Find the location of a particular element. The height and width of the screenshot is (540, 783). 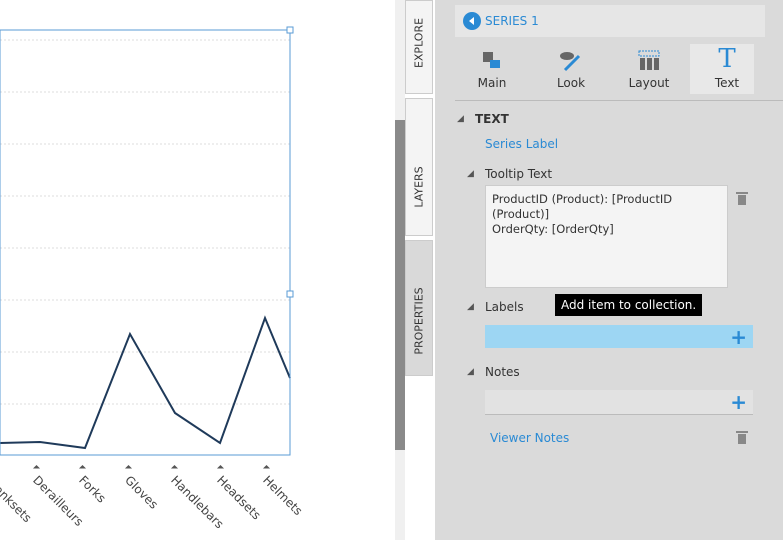

tab: PROPERTIES is located at coordinates (419, 308).